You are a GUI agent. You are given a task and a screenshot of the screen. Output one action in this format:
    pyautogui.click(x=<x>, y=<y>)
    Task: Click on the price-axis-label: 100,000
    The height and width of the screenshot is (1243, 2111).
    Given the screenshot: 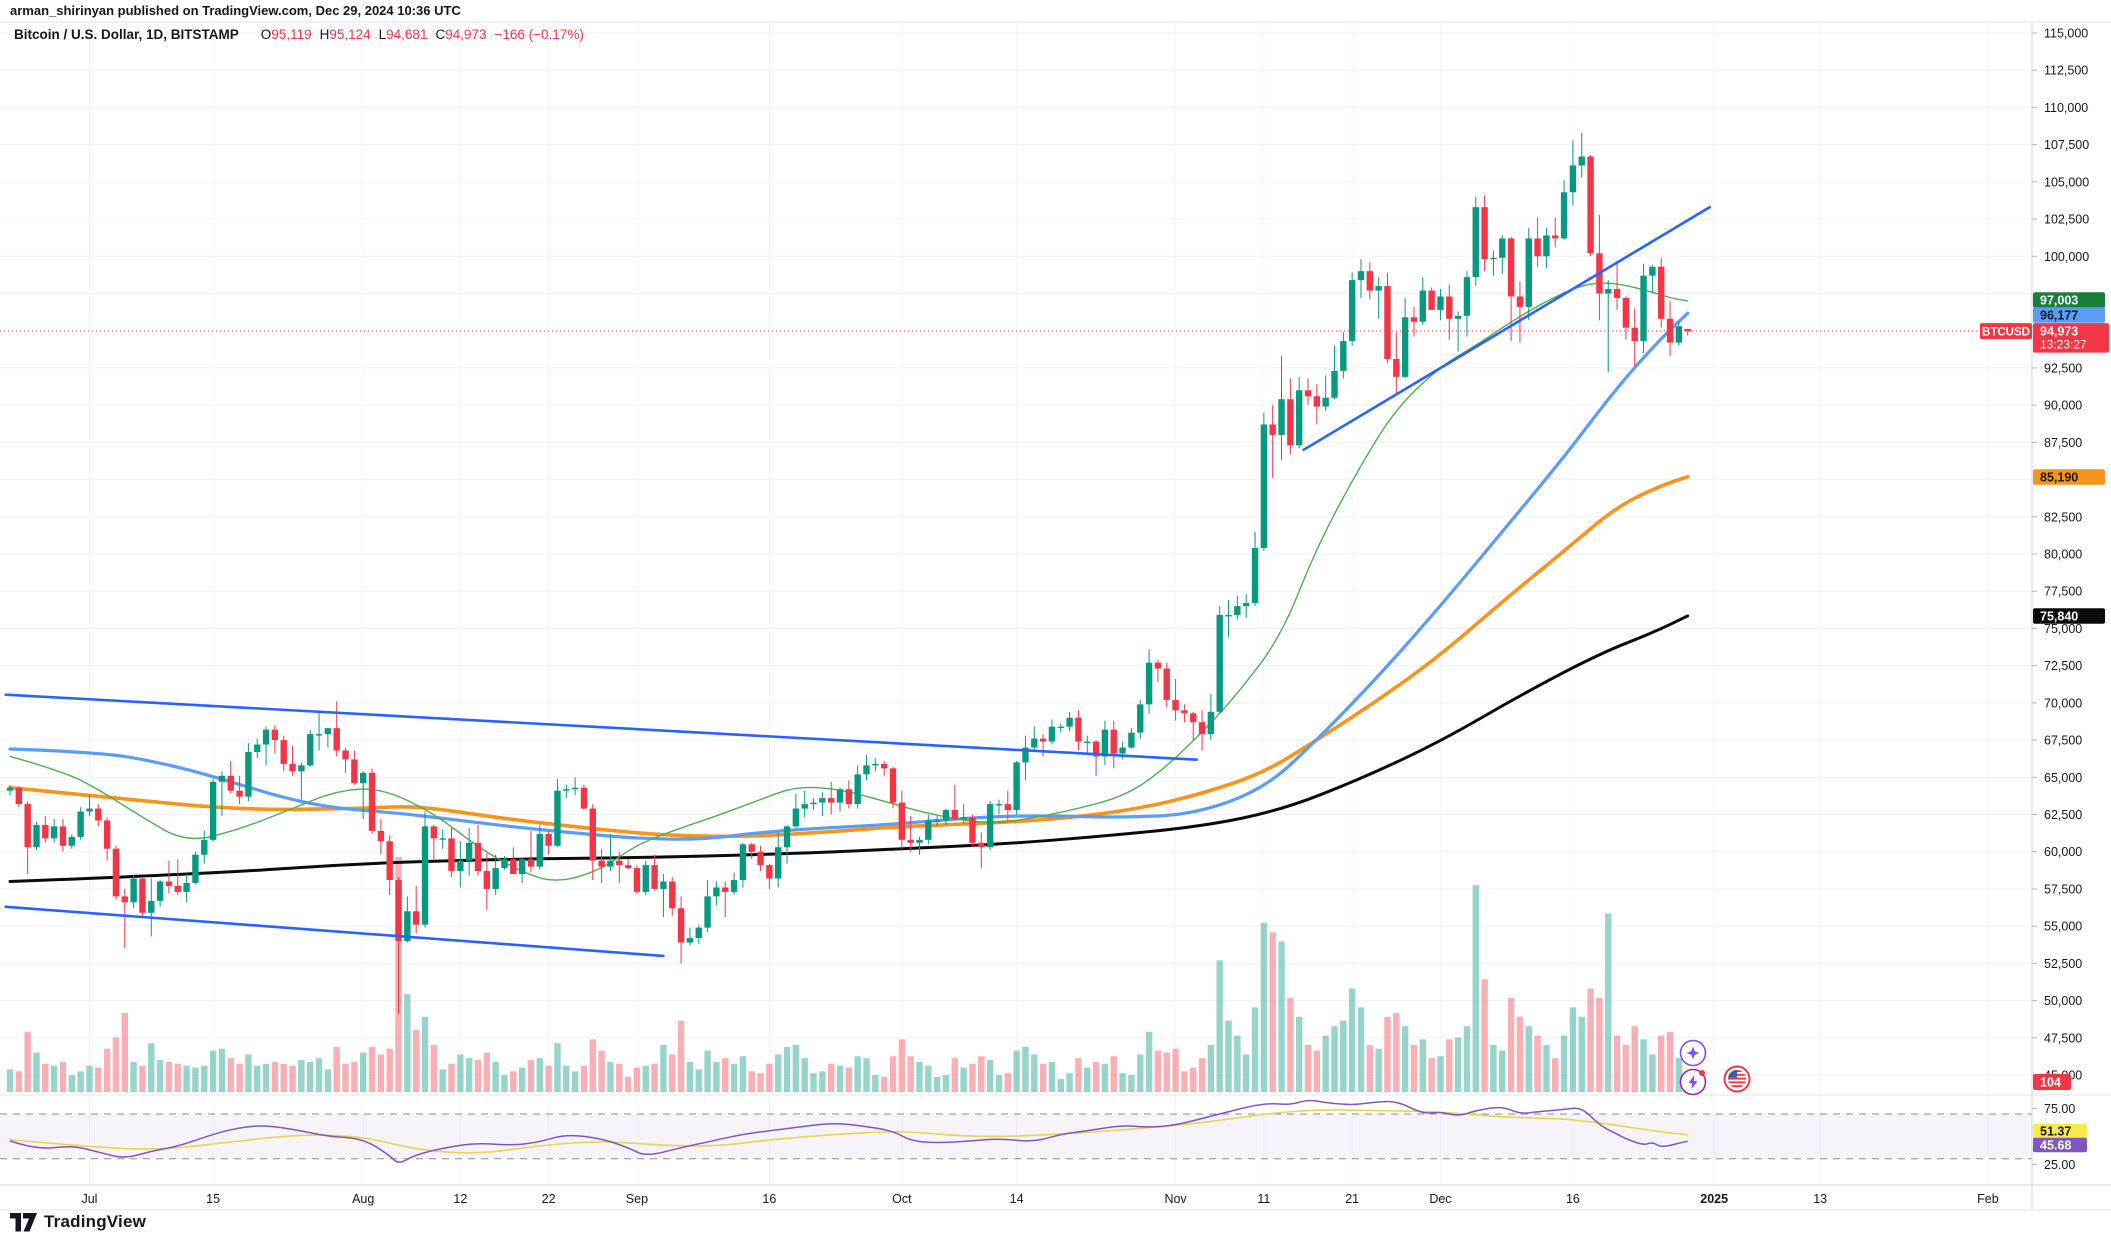 What is the action you would take?
    pyautogui.click(x=2066, y=257)
    